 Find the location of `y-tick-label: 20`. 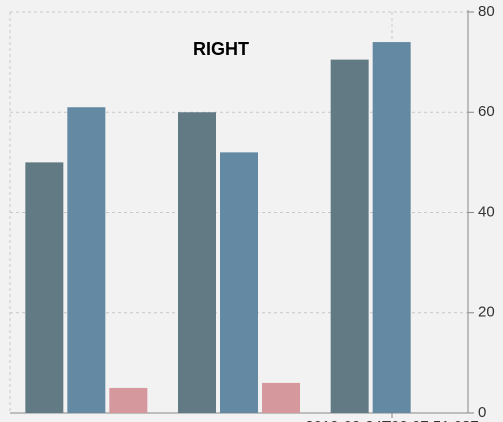

y-tick-label: 20 is located at coordinates (486, 312).